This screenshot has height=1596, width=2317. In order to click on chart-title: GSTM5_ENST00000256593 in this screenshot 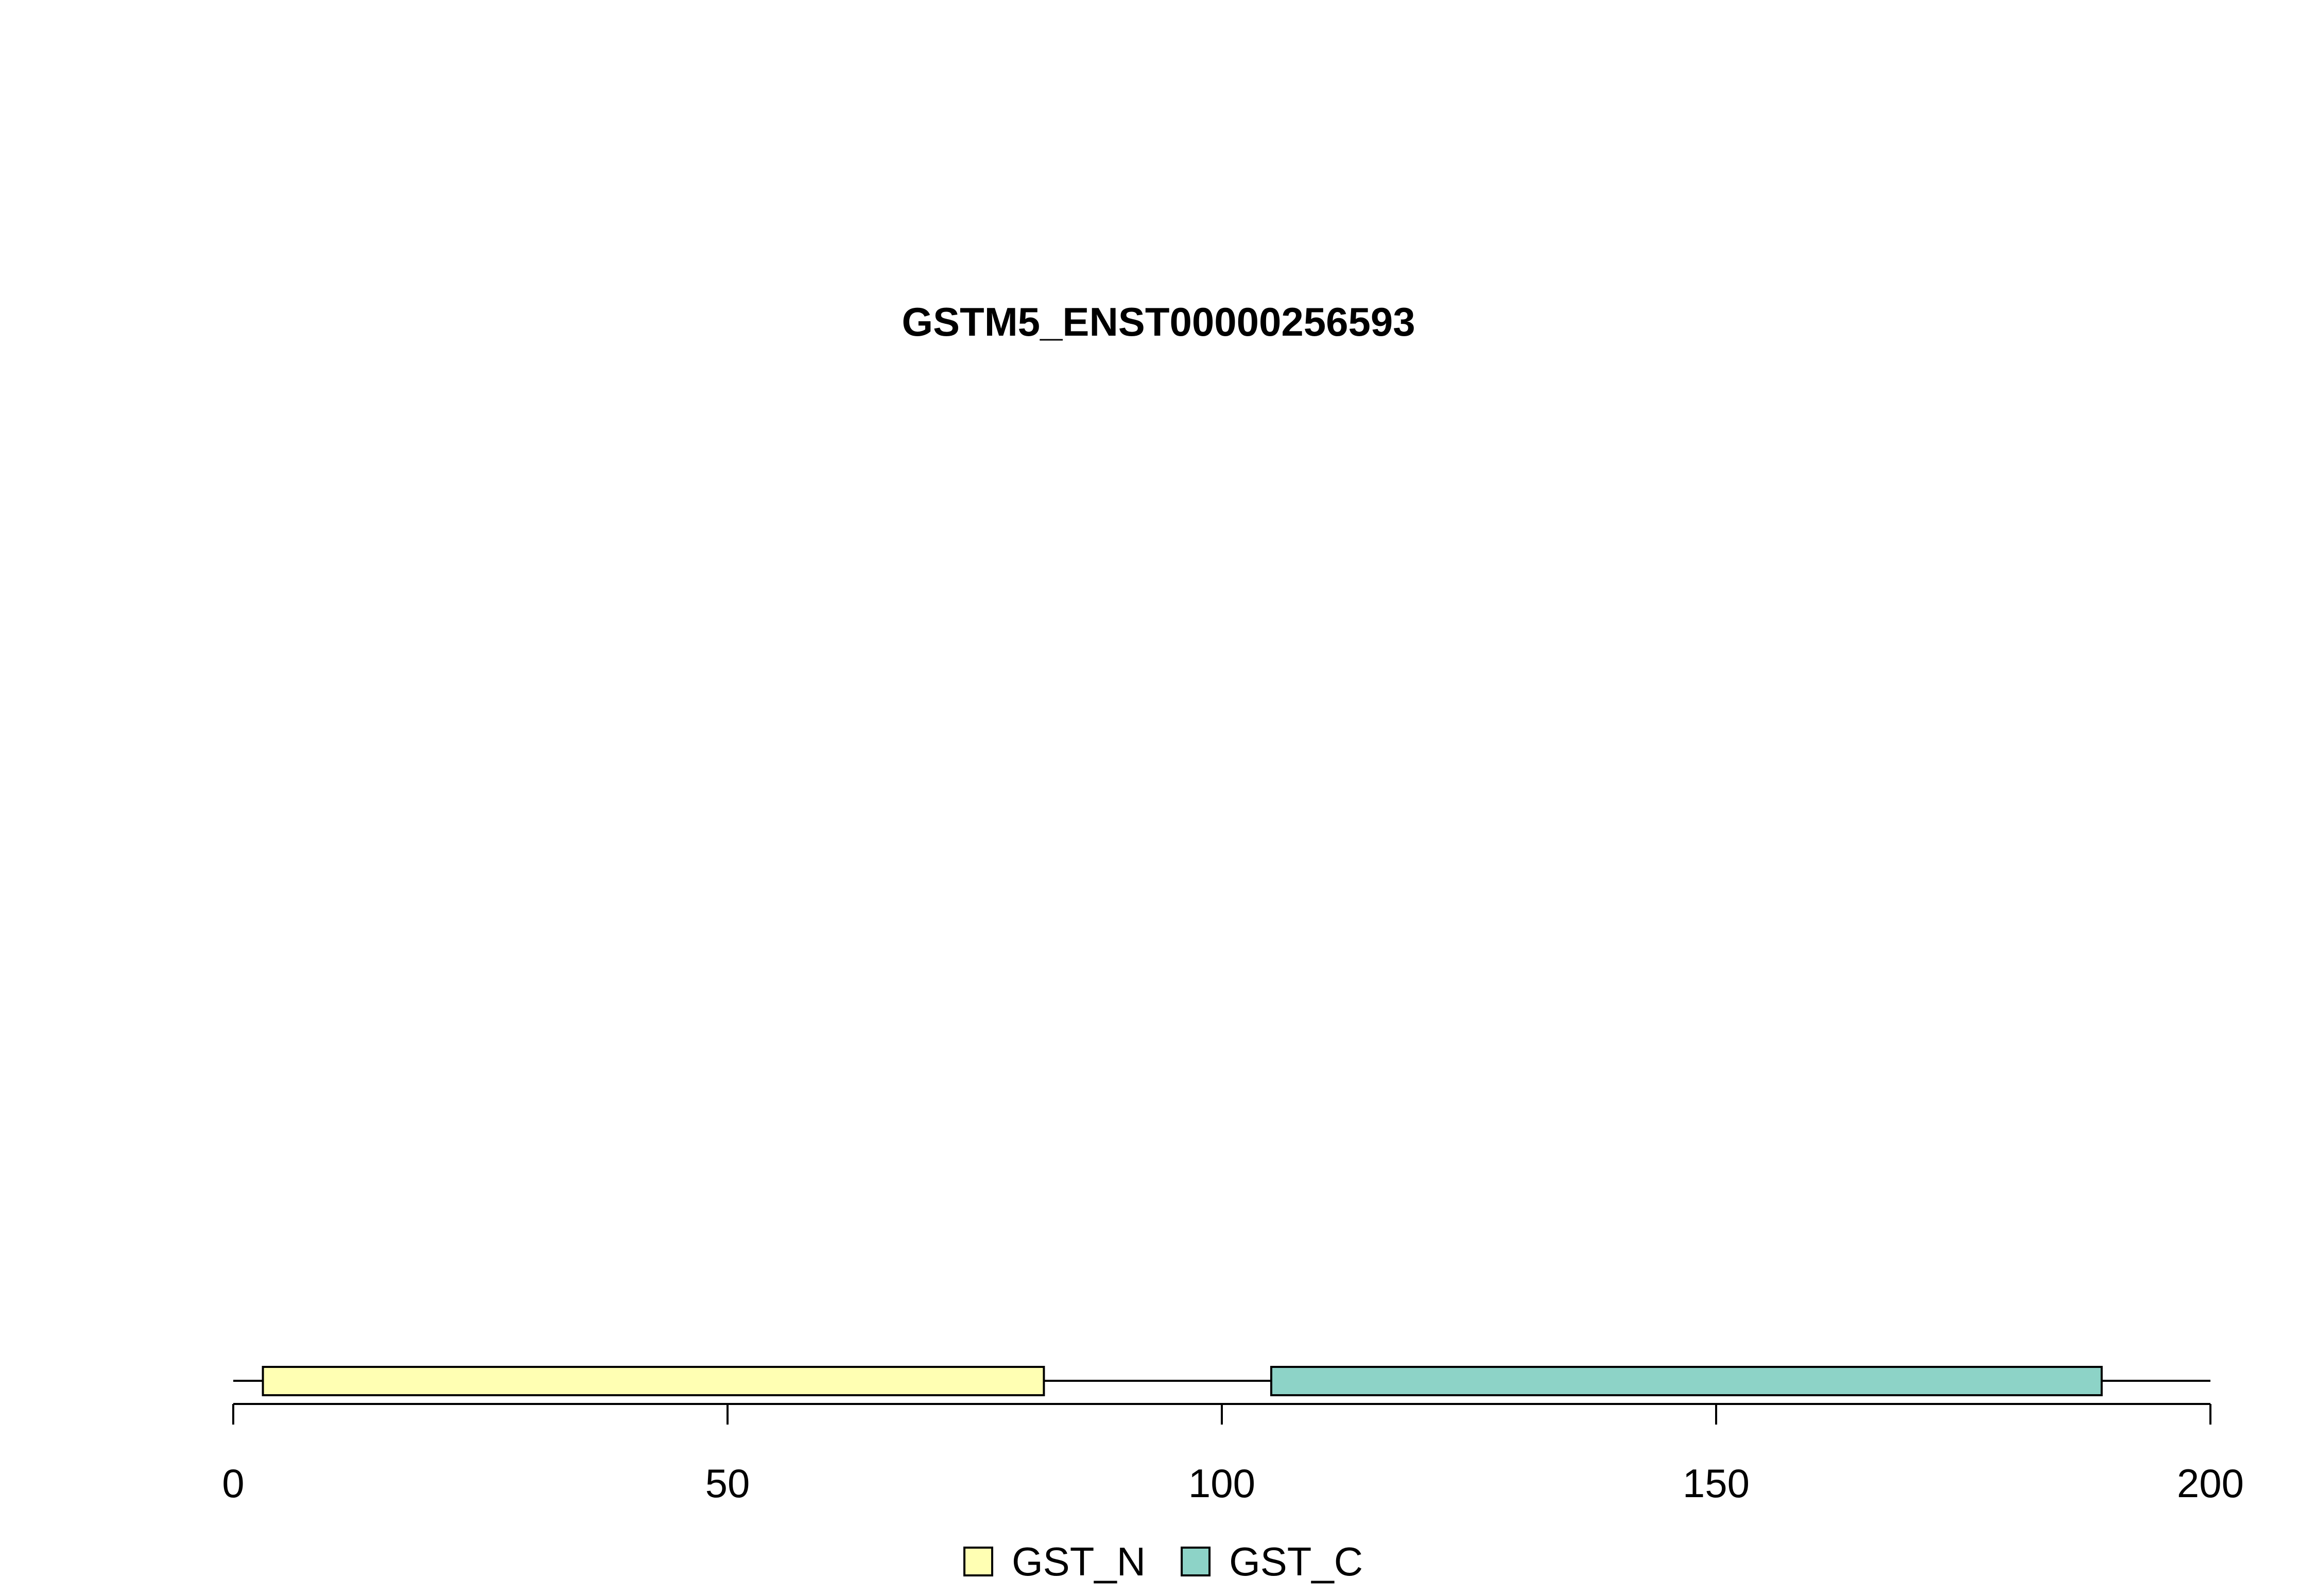, I will do `click(1158, 322)`.